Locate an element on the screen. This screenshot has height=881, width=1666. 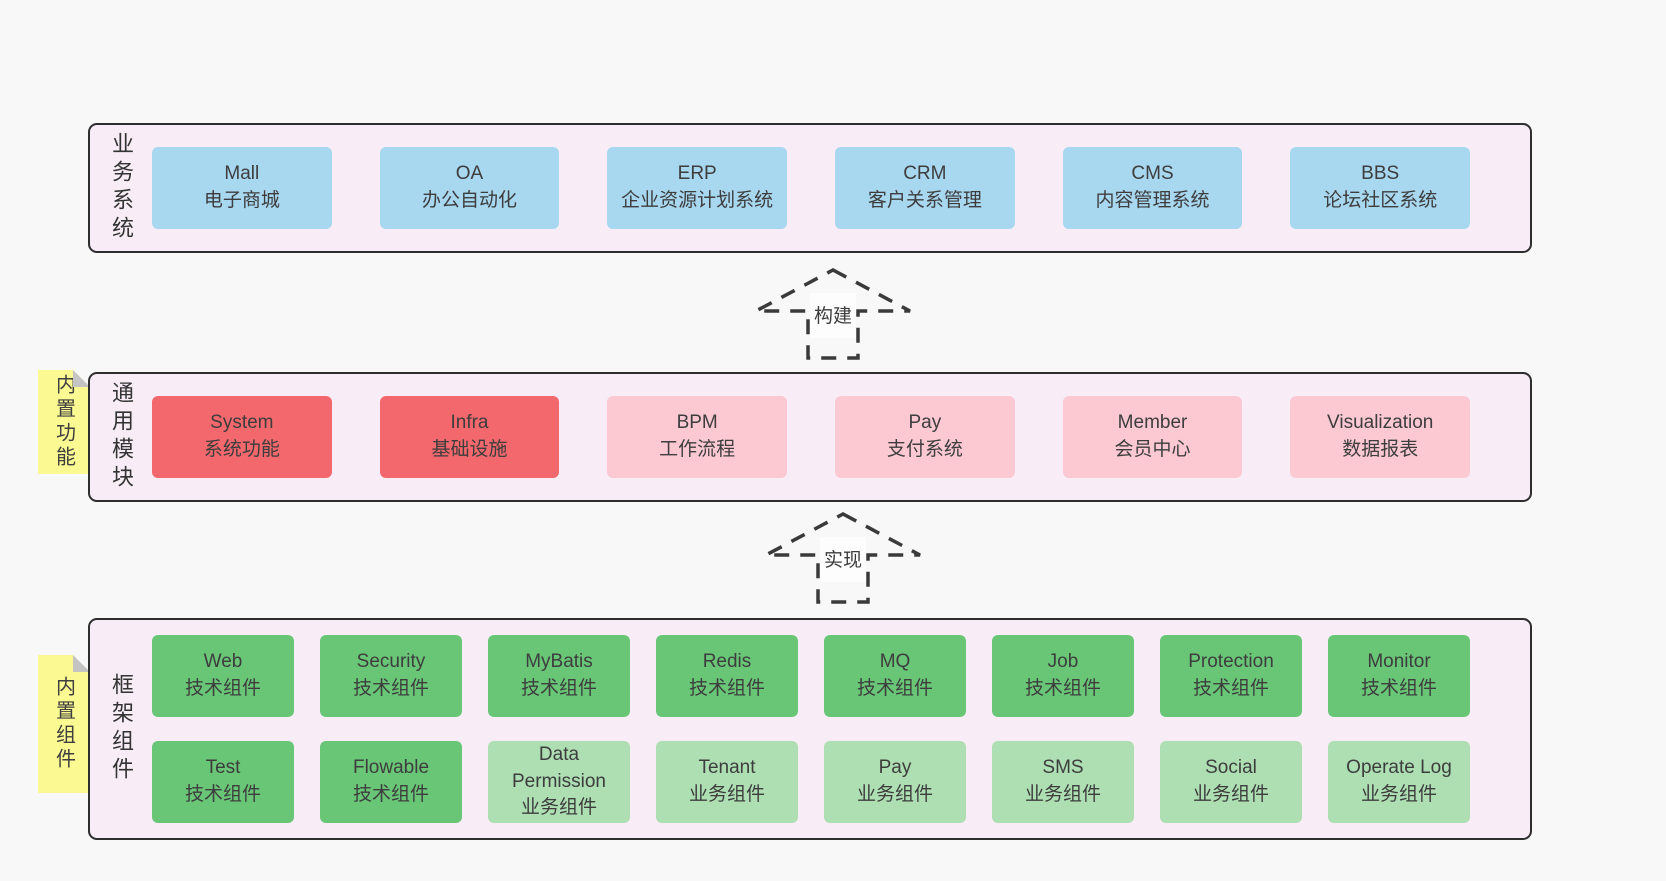
builtin-features-sticky-text: 内置功能 is located at coordinates (63, 422).